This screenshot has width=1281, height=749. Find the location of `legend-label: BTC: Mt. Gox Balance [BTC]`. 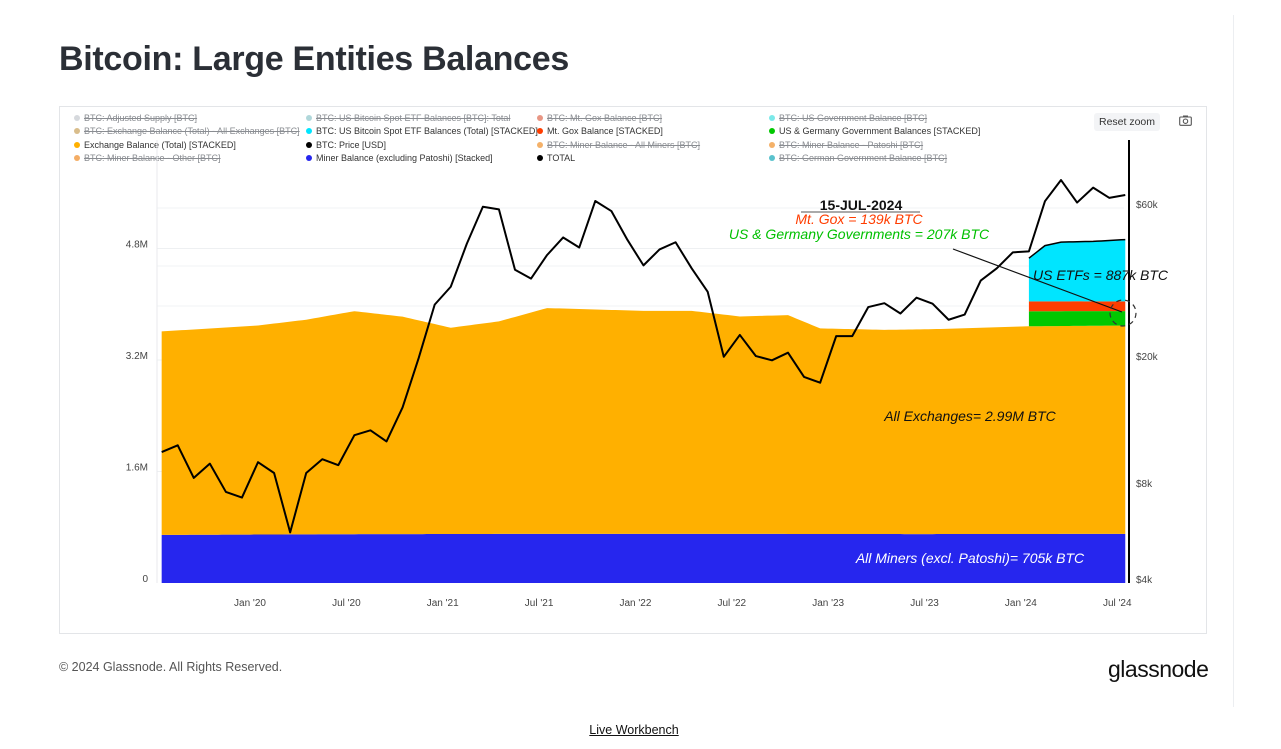

legend-label: BTC: Mt. Gox Balance [BTC] is located at coordinates (605, 117).